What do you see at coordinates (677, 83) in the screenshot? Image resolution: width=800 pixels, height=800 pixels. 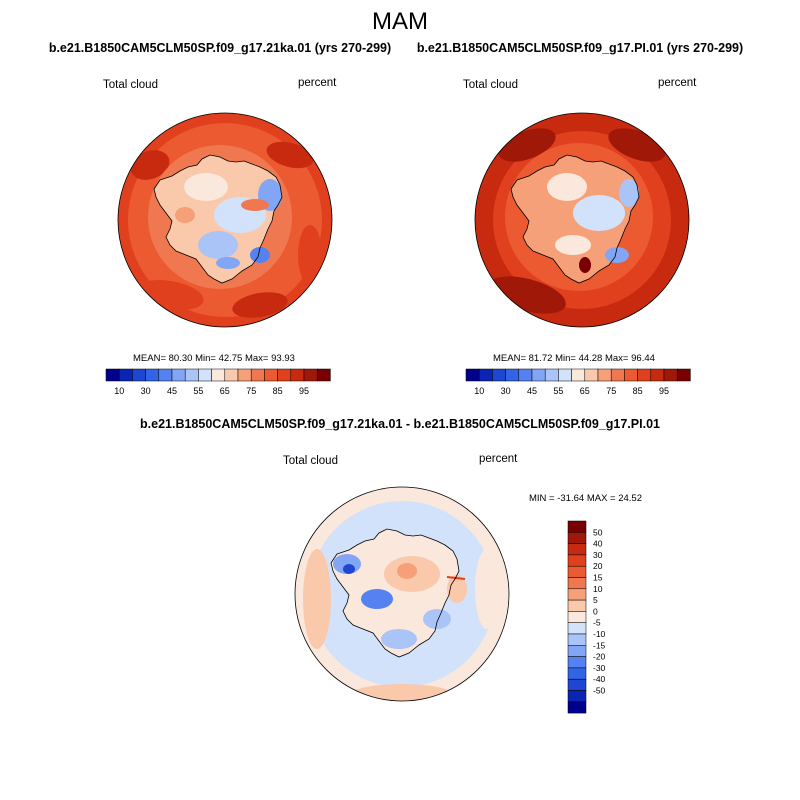 I see `panel-2-units-label: percent` at bounding box center [677, 83].